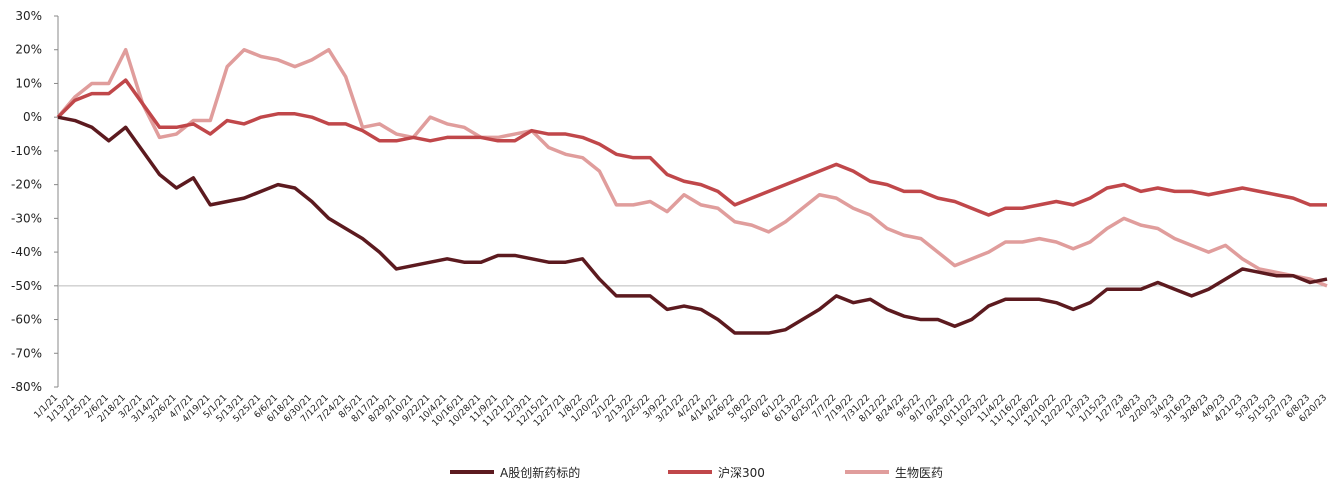  I want to click on y-tick-label: 10%, so click(28, 83).